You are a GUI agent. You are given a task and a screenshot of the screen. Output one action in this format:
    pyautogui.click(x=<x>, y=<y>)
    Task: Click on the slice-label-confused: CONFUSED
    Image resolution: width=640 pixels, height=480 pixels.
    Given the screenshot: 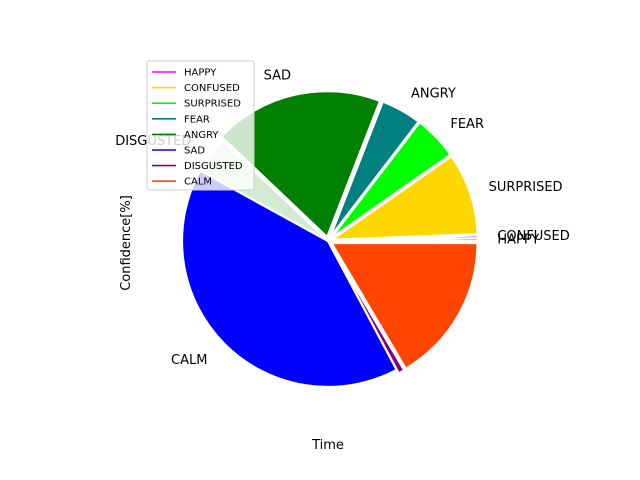 What is the action you would take?
    pyautogui.click(x=533, y=236)
    